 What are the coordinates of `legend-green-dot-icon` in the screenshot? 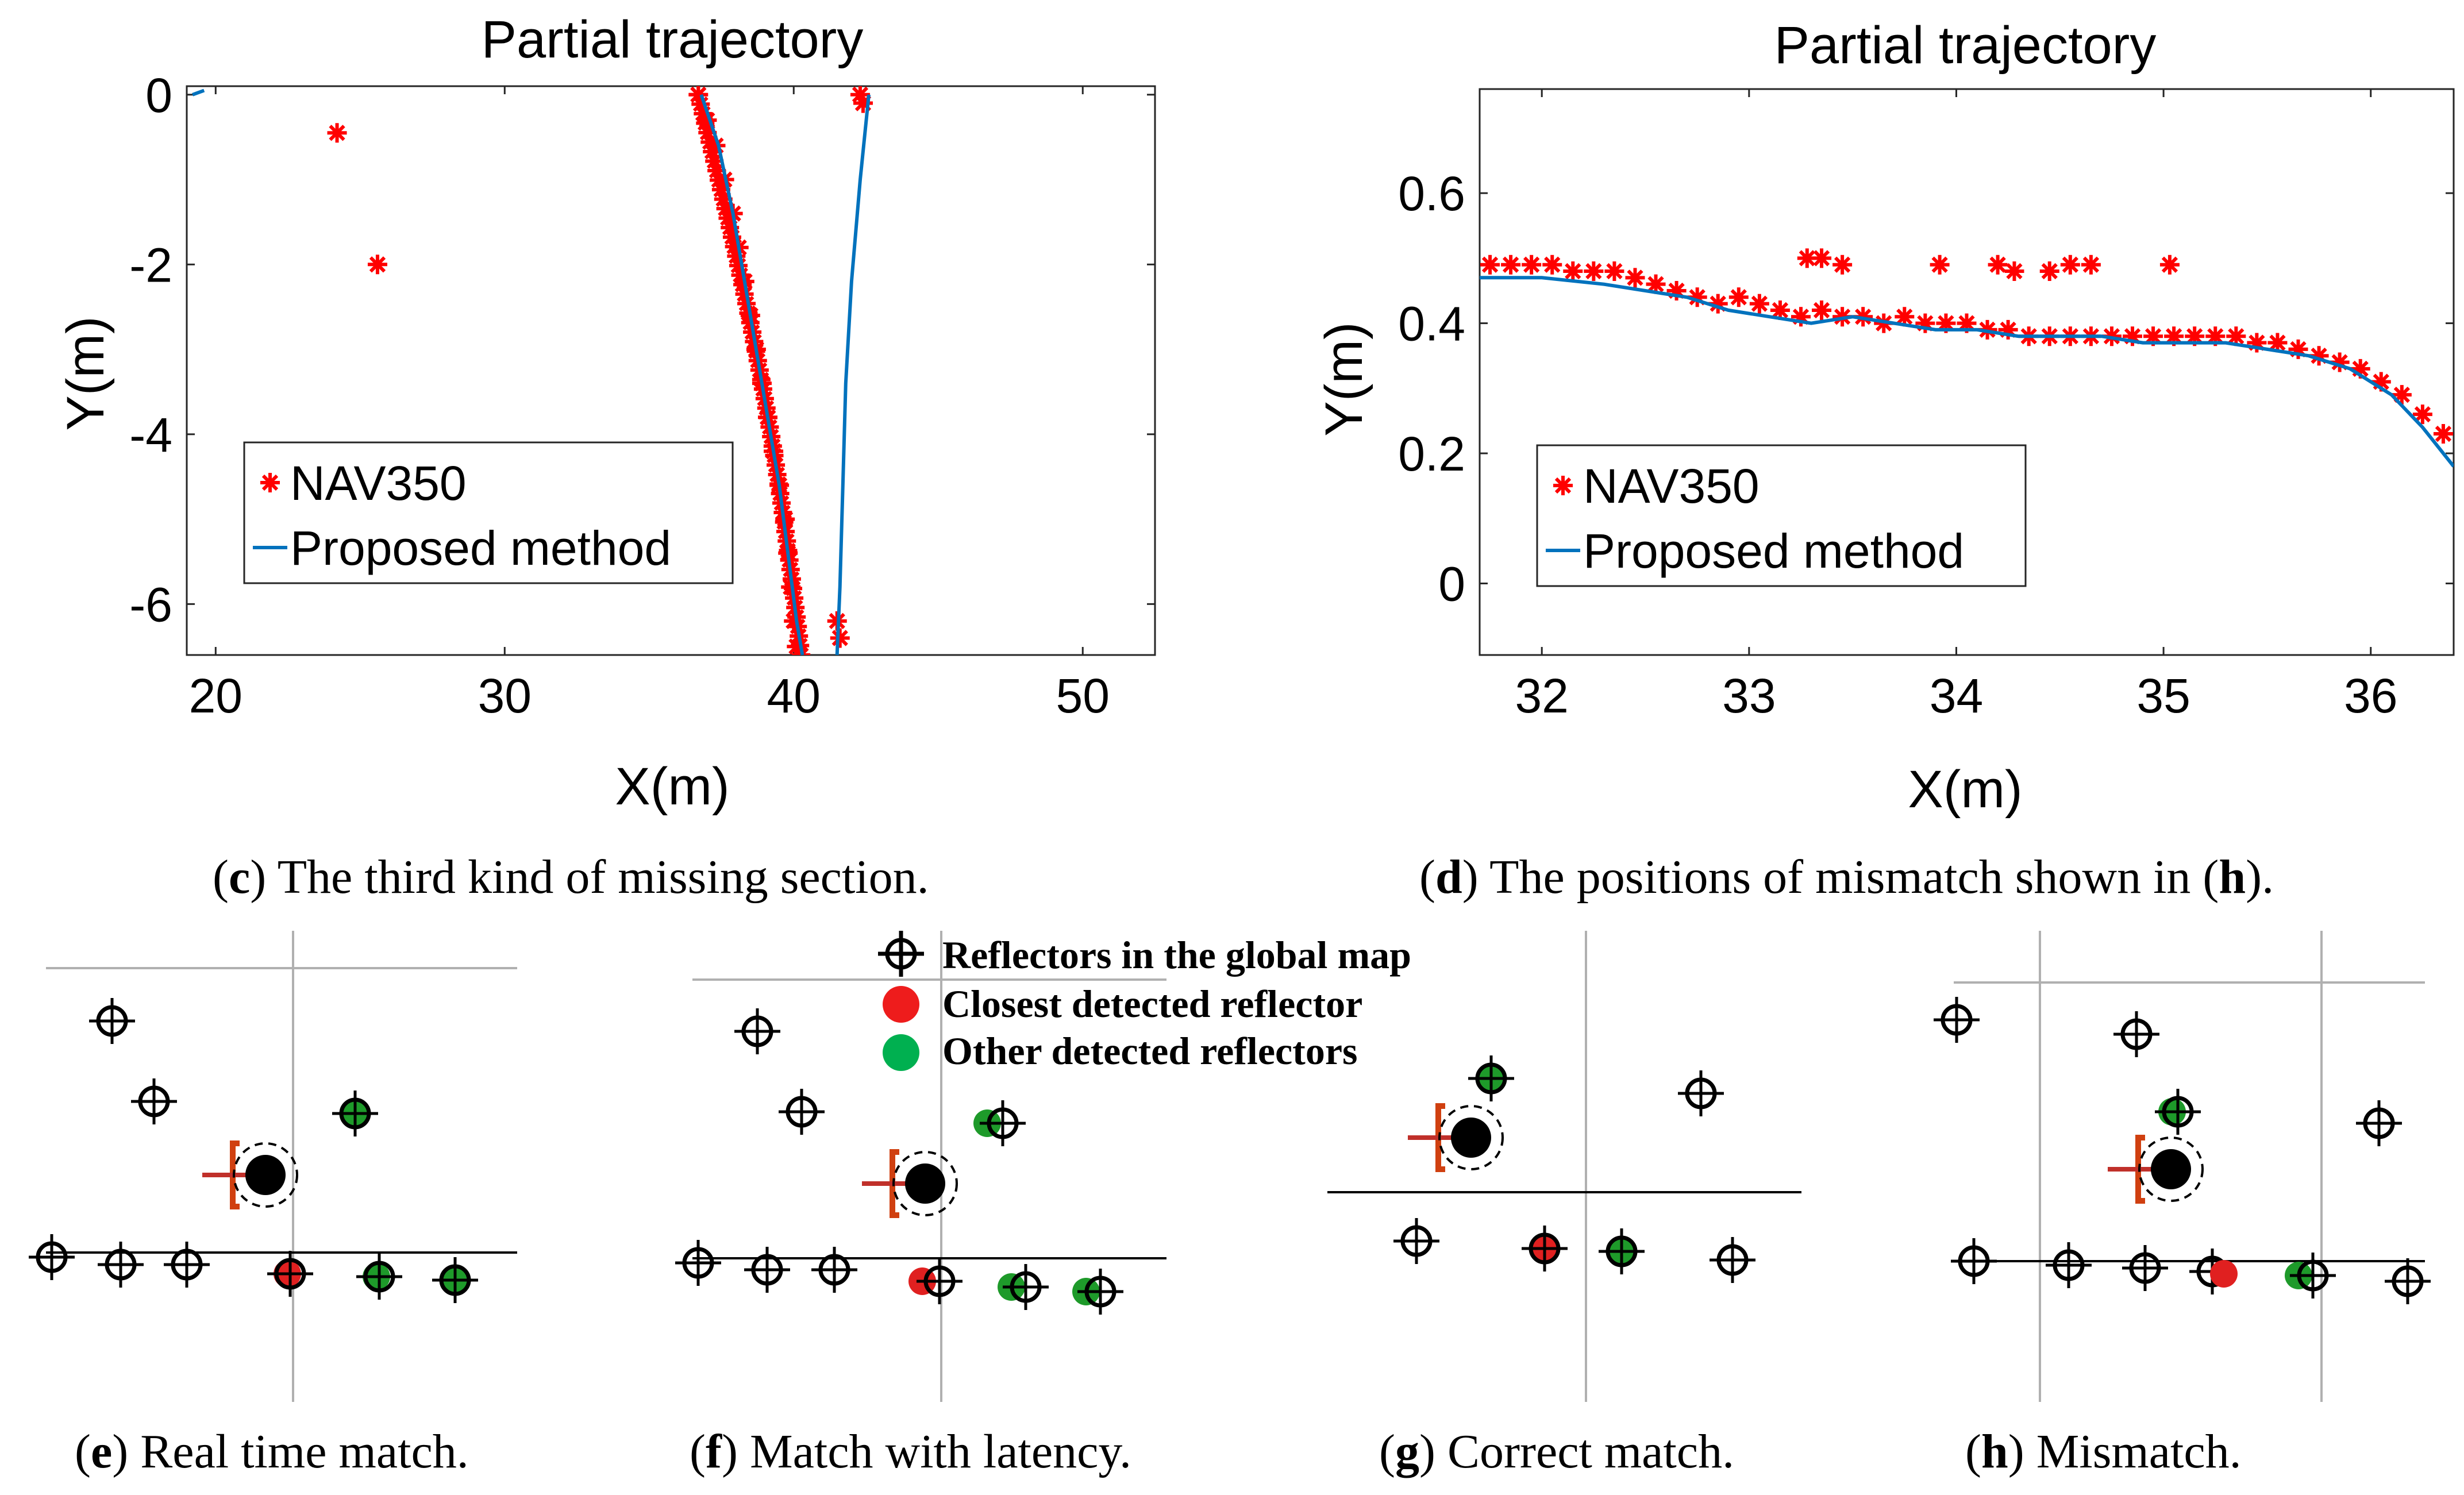 It's located at (901, 1052).